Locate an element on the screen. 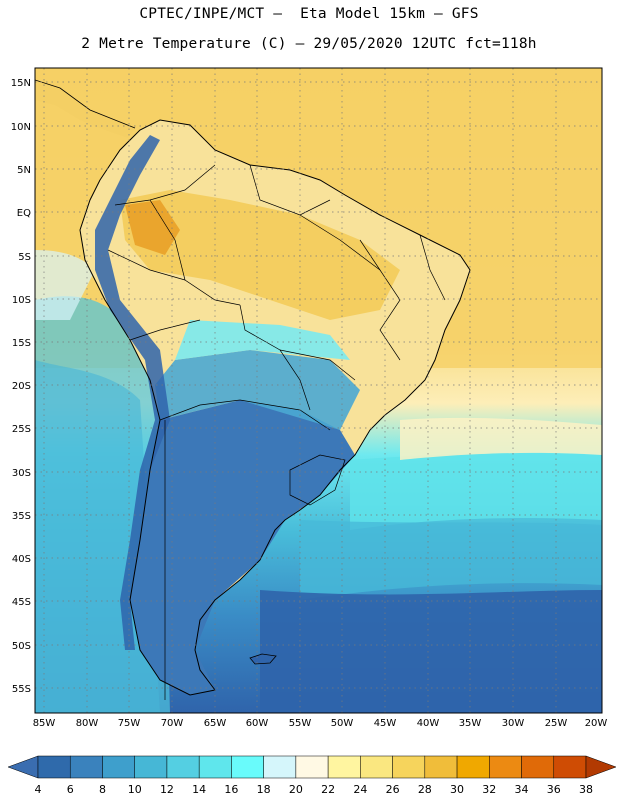 The width and height of the screenshot is (618, 800). colorbar-label: 4 is located at coordinates (38, 789).